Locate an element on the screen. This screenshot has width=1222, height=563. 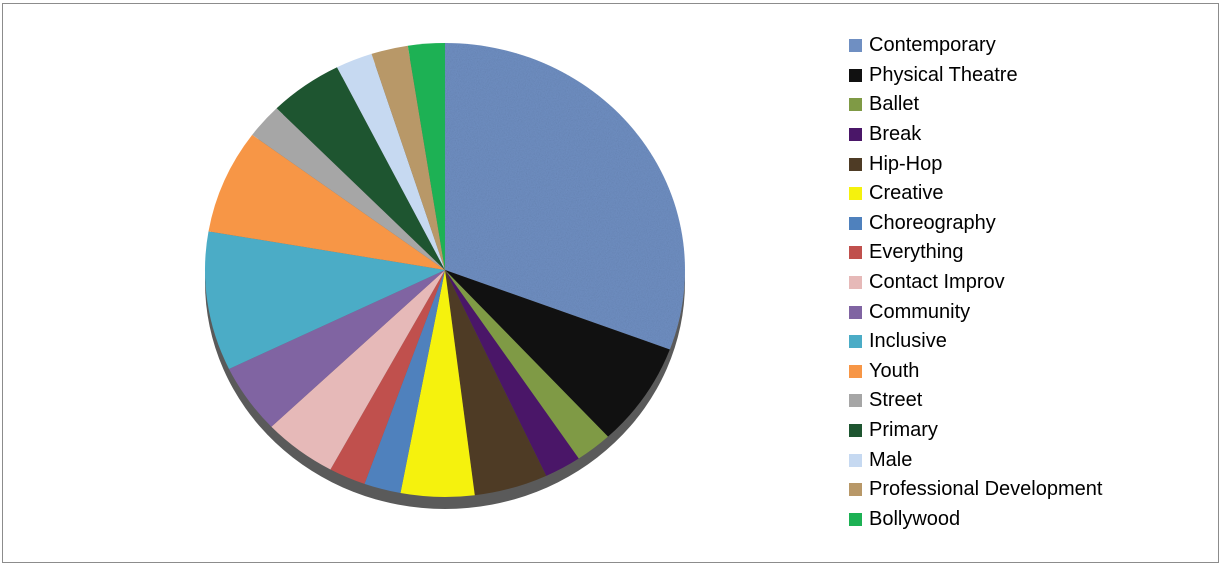
pie-slice-contemporary is located at coordinates (565, 196).